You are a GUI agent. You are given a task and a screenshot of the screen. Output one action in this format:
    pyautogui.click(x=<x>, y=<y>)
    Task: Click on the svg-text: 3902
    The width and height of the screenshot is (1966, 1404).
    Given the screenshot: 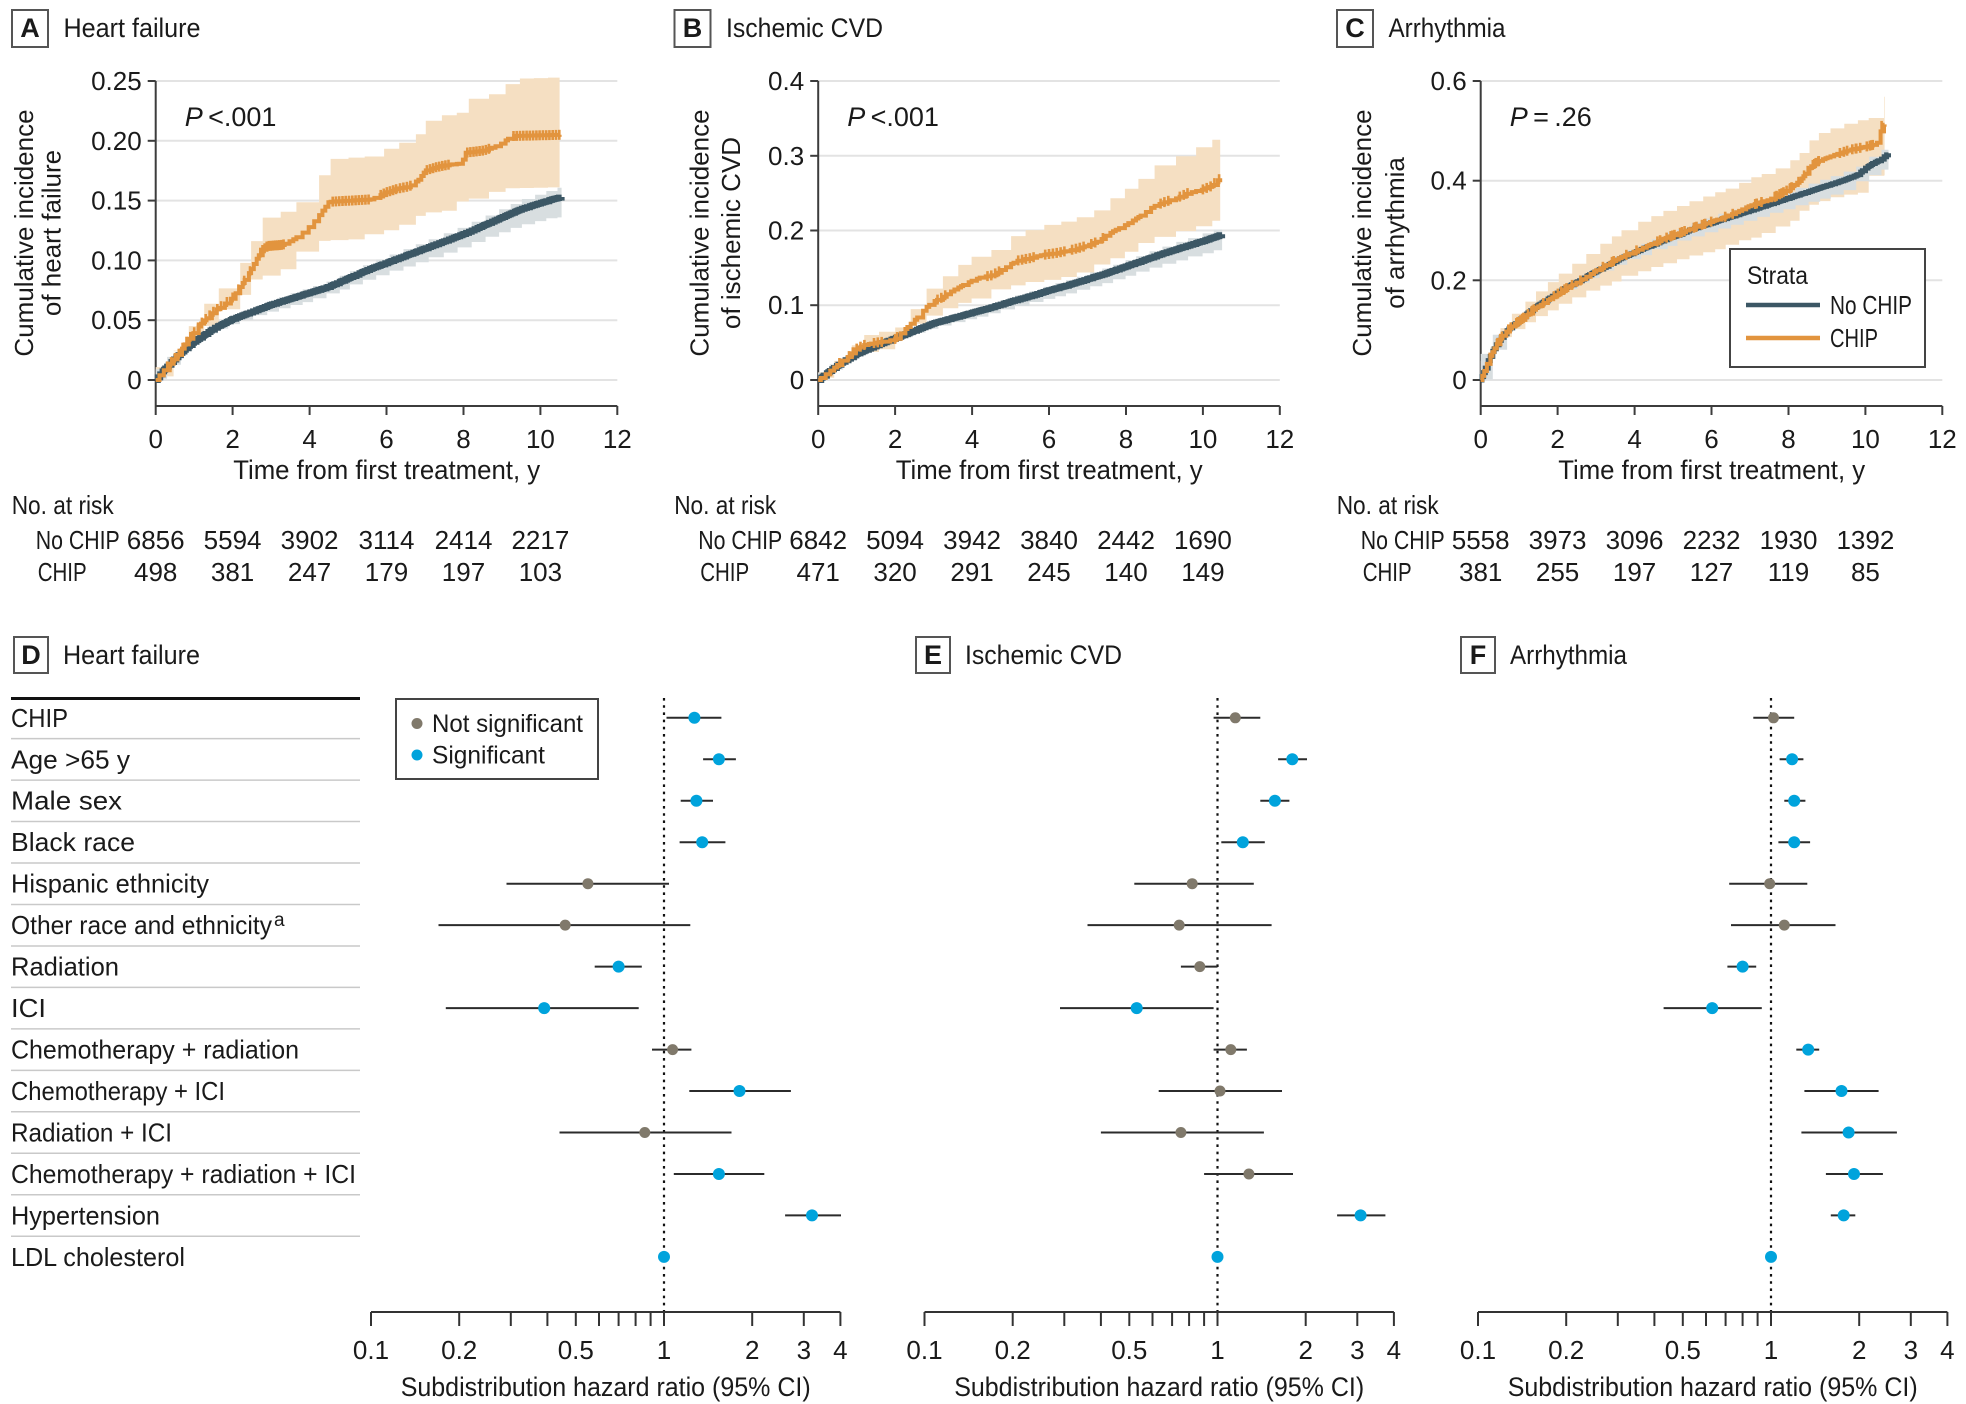 What is the action you would take?
    pyautogui.click(x=310, y=540)
    